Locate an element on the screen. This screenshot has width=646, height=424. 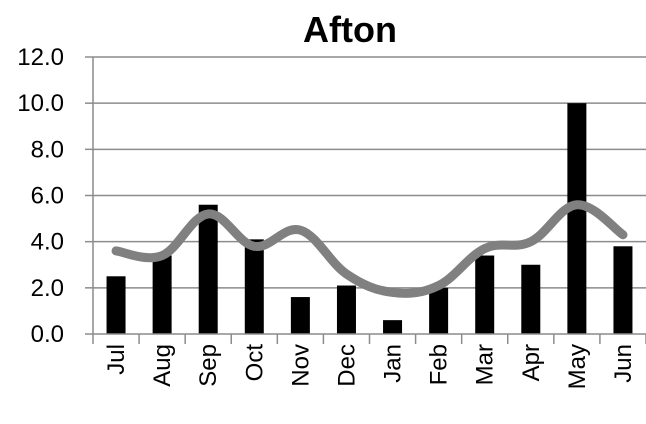
x-tick-label: Jun is located at coordinates (623, 363).